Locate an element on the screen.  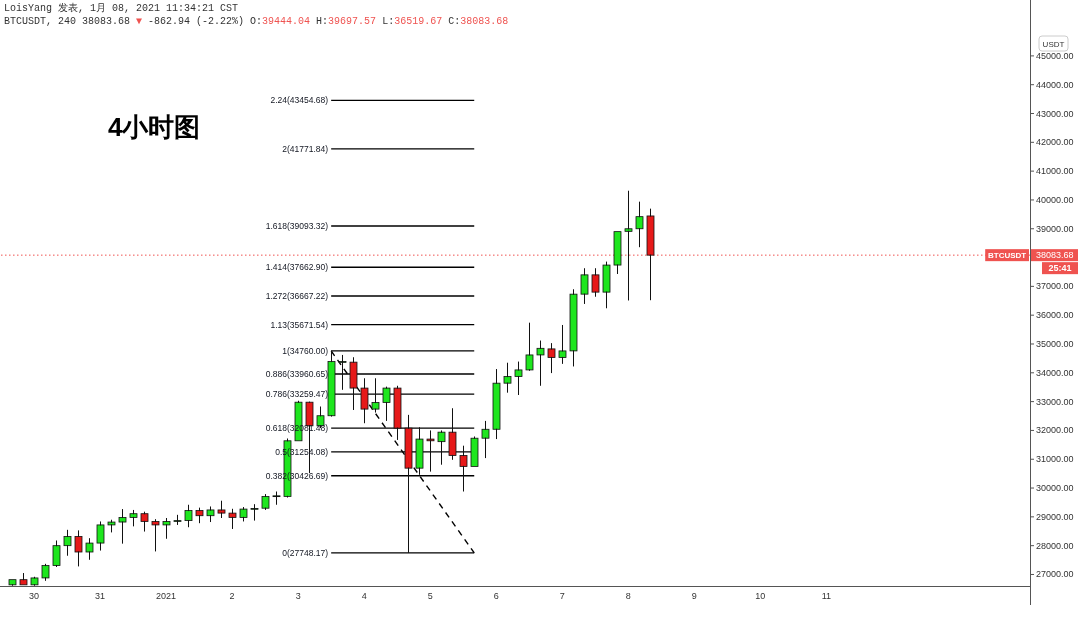
y-tick-label: 32000.00 is located at coordinates (1055, 430).